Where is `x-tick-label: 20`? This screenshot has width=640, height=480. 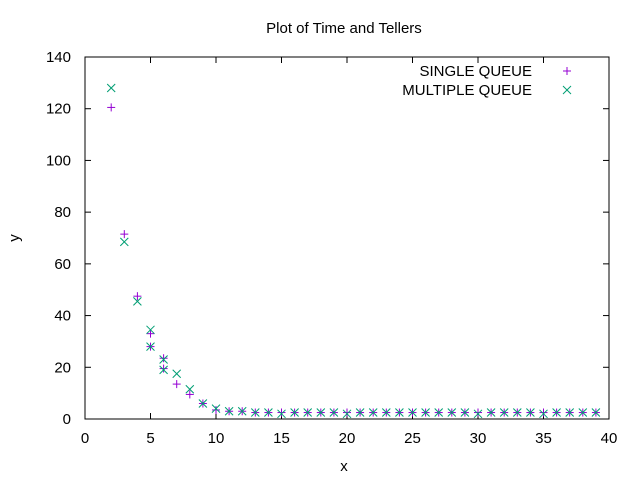
x-tick-label: 20 is located at coordinates (347, 438).